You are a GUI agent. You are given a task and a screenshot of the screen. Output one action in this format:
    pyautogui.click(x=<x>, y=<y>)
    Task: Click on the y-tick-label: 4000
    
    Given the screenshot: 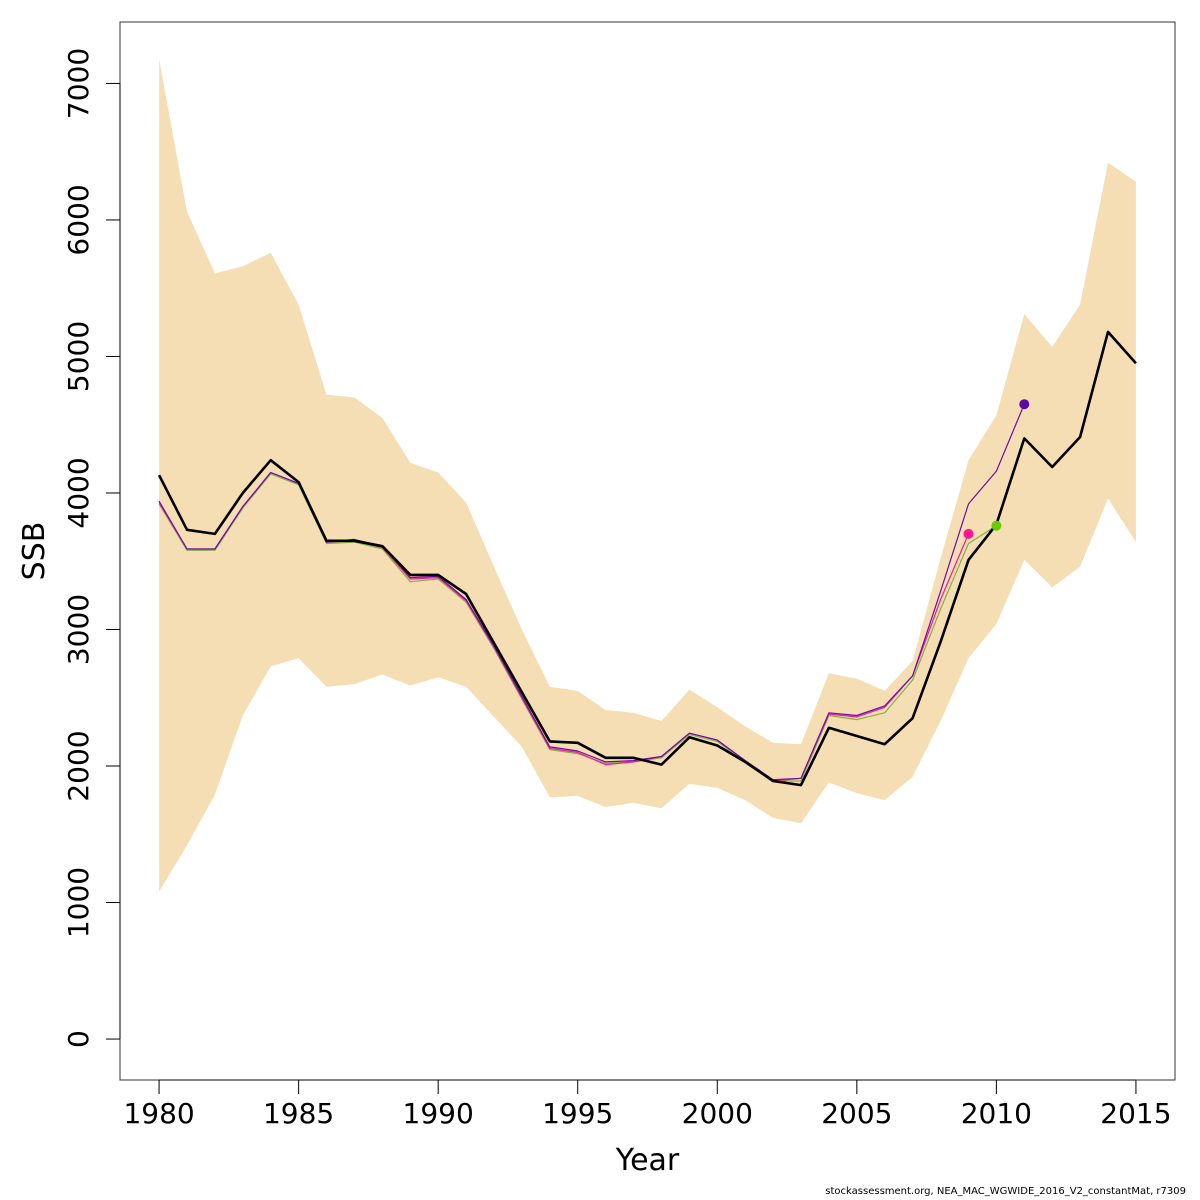 What is the action you would take?
    pyautogui.click(x=78, y=492)
    